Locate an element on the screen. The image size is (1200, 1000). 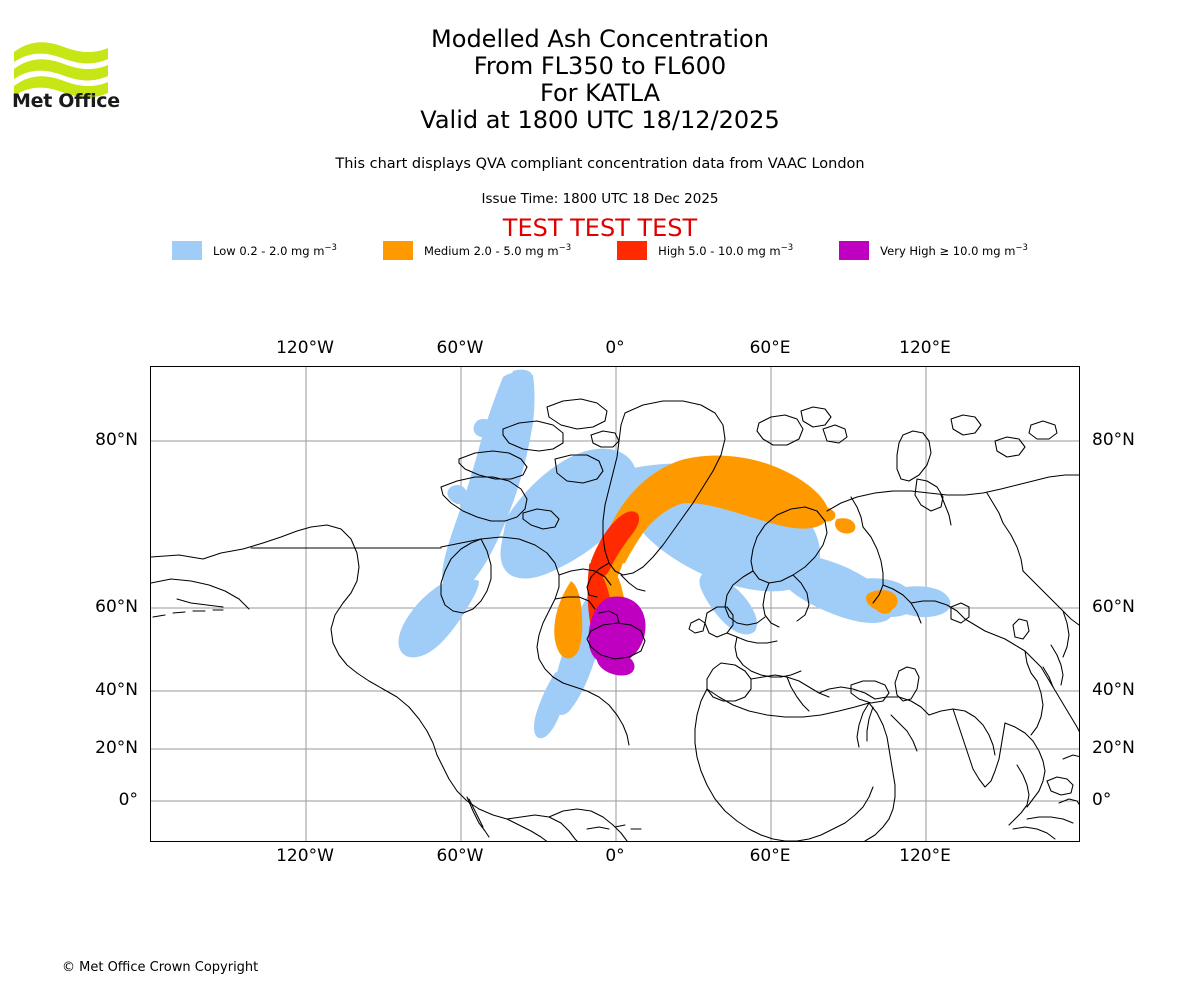
lat-tick-right-40n: 40°N is located at coordinates (1113, 690).